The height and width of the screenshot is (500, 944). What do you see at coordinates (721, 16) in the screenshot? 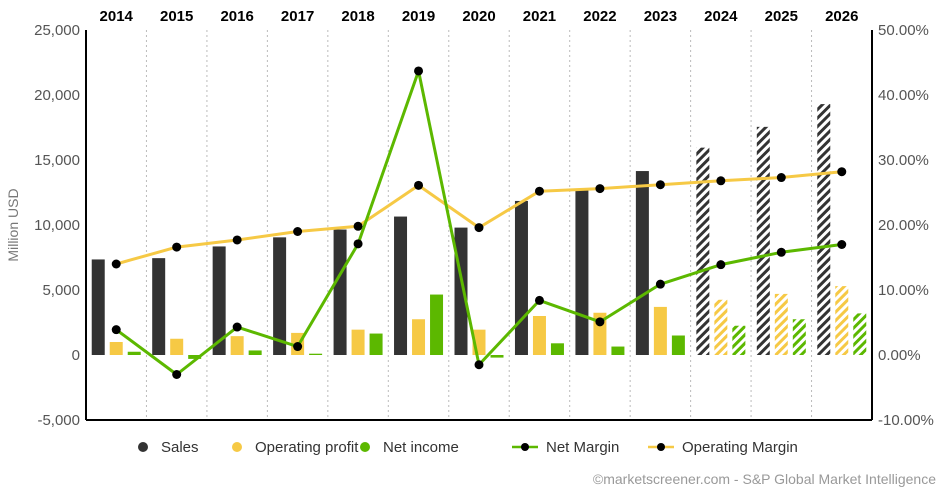
I see `x-tick-label: 2024` at bounding box center [721, 16].